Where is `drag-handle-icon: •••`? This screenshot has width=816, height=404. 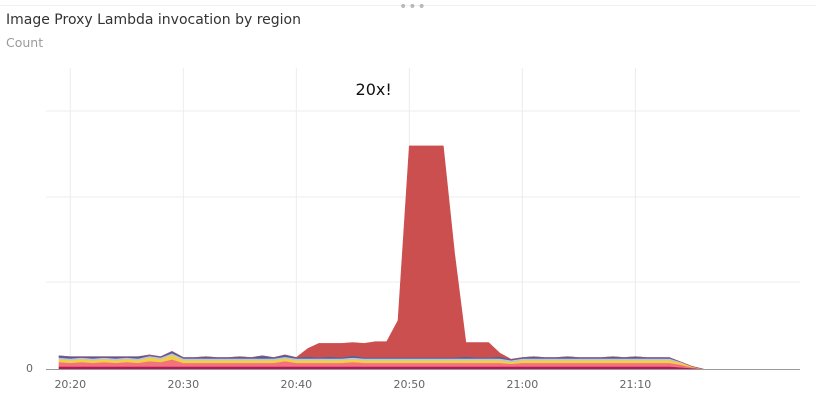 drag-handle-icon: ••• is located at coordinates (413, 7).